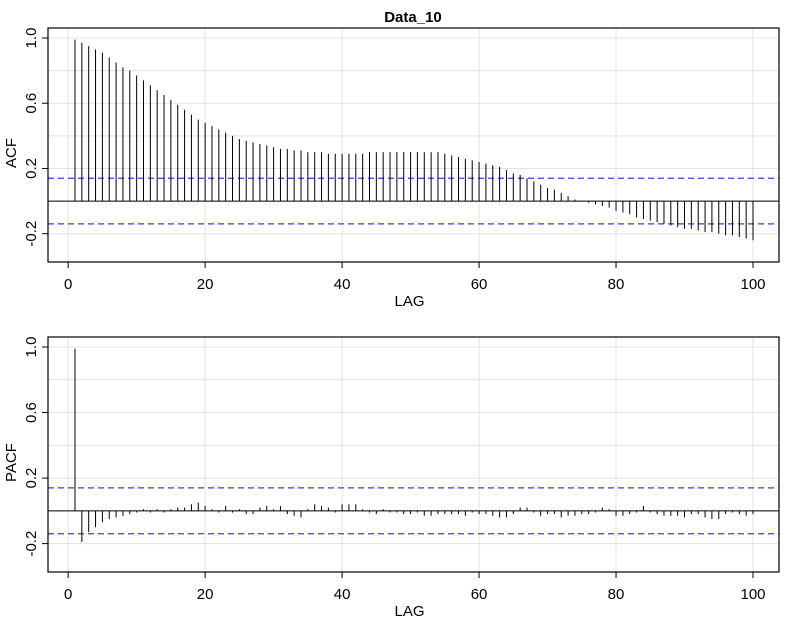  I want to click on chart-title: Data_10, so click(413, 17).